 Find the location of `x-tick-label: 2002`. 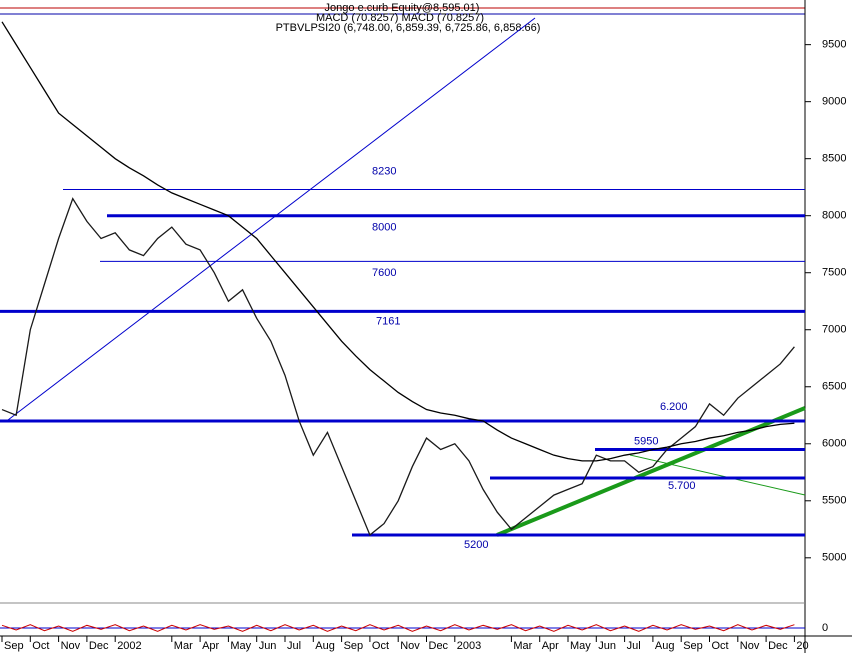

x-tick-label: 2002 is located at coordinates (129, 646).